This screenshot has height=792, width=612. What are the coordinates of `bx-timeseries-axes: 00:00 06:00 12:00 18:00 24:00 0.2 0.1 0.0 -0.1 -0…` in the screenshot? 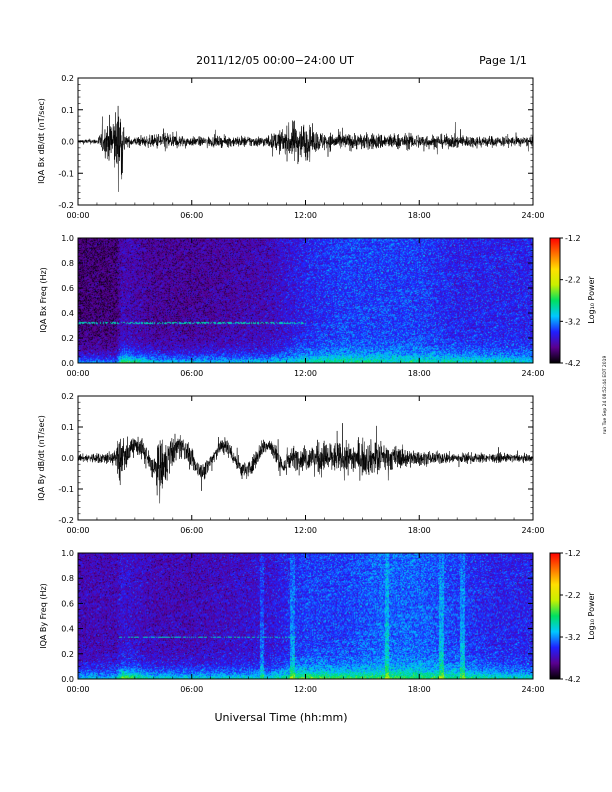 It's located at (301, 147).